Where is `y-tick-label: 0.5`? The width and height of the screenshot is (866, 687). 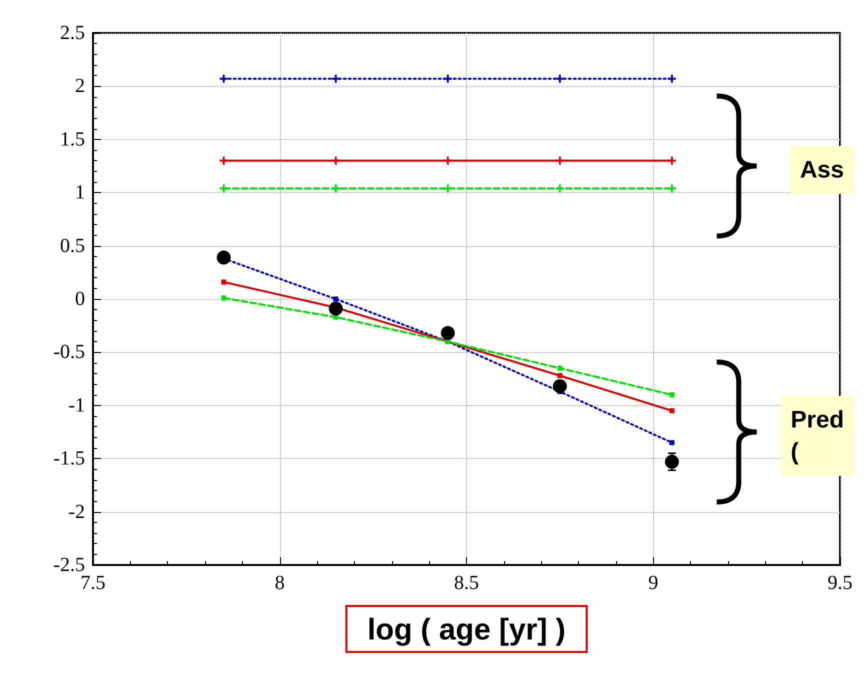
y-tick-label: 0.5 is located at coordinates (72, 245).